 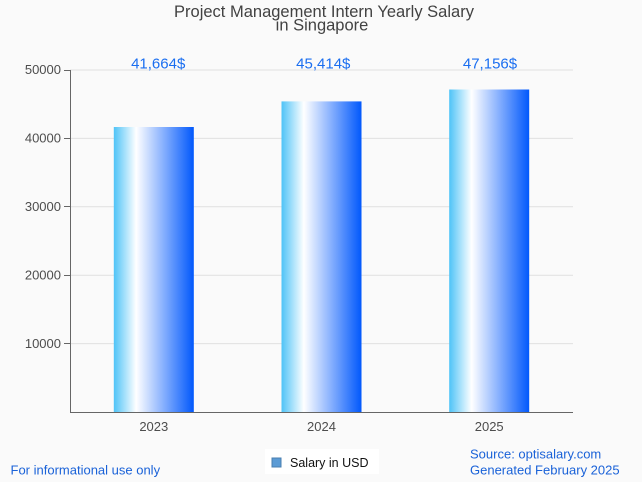 What do you see at coordinates (490, 63) in the screenshot?
I see `svg-text: 47,156$` at bounding box center [490, 63].